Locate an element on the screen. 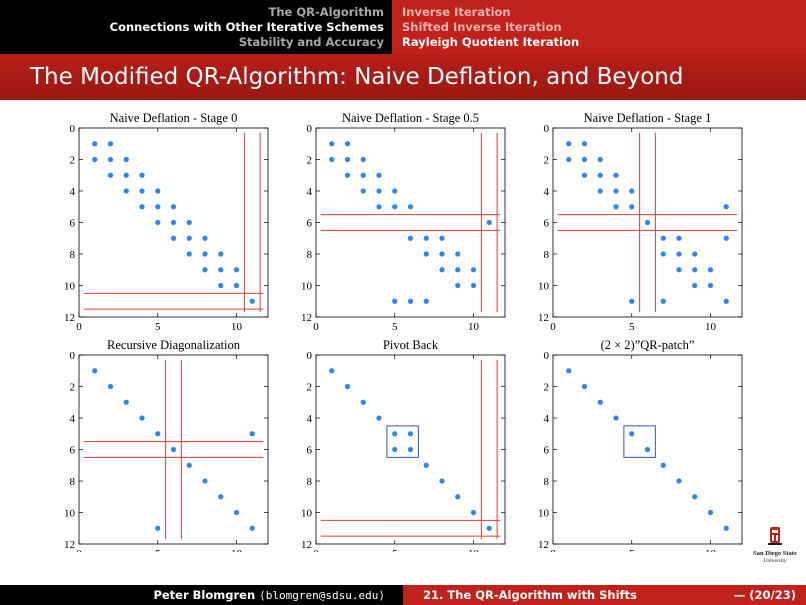 This screenshot has width=806, height=605. subplot-title: Naive Deflation - Stage 0.5 is located at coordinates (410, 118).